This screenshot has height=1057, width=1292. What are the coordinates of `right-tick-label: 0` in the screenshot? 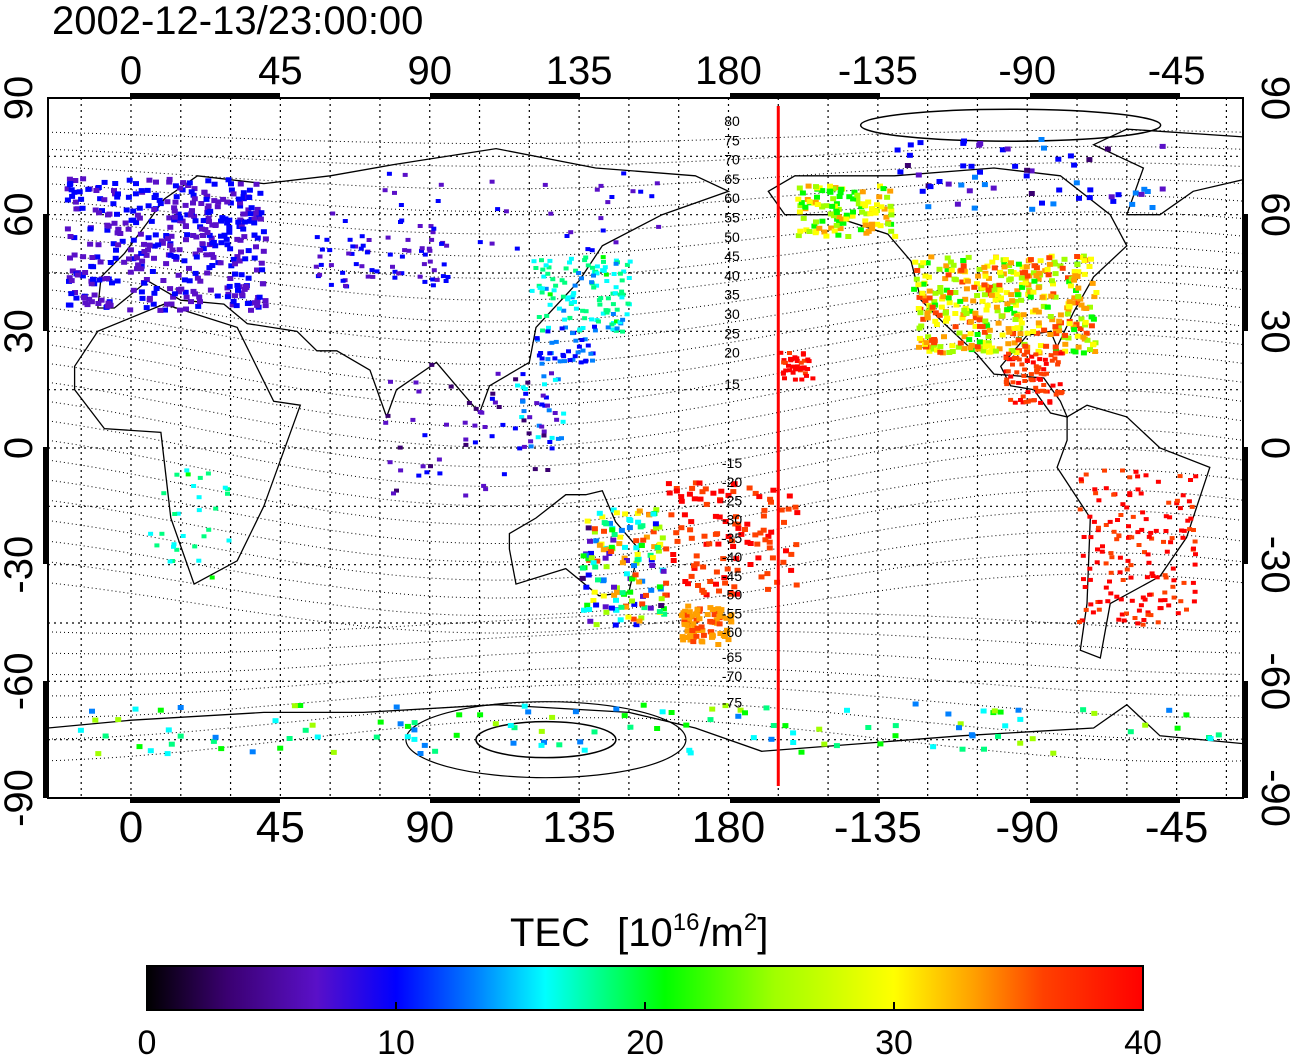 It's located at (1272, 448).